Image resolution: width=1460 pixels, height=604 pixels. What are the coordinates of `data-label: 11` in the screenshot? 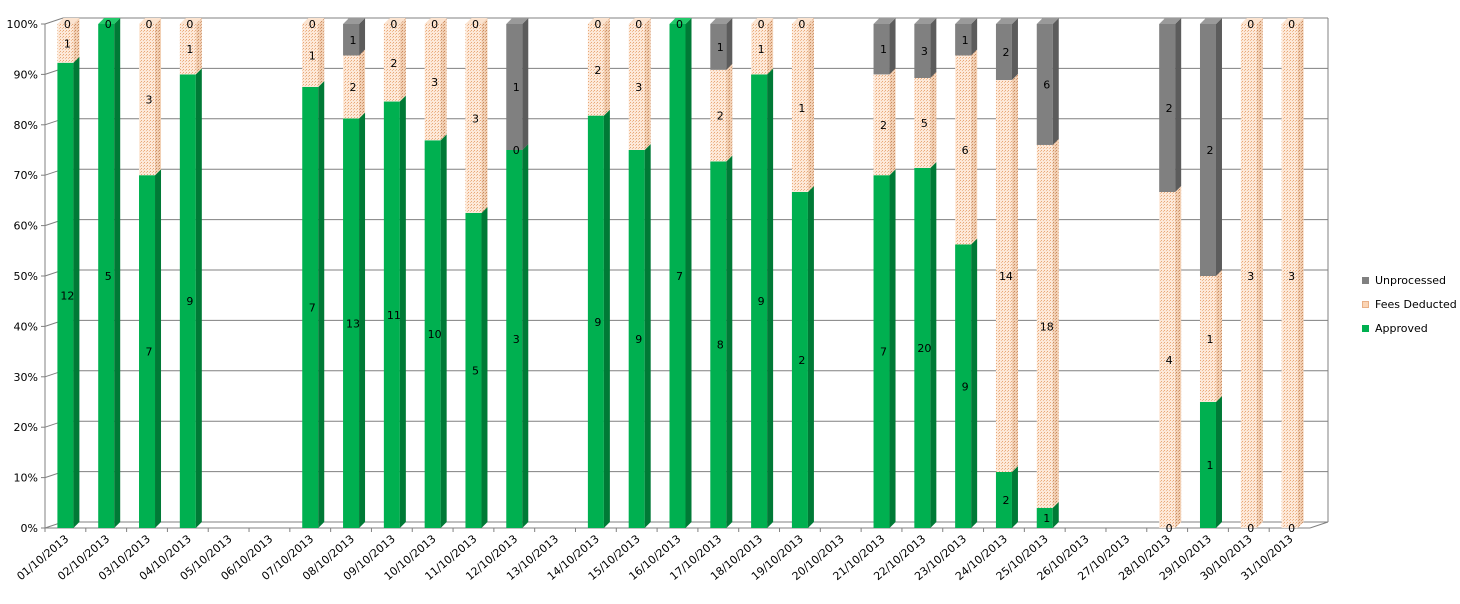 It's located at (394, 315).